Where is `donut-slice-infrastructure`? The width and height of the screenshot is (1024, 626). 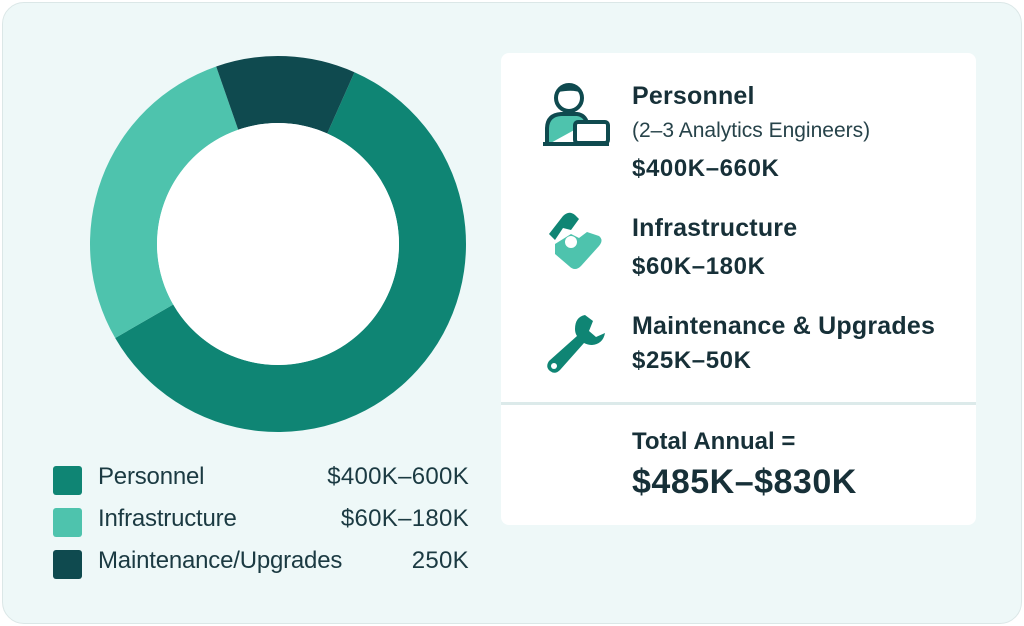
donut-slice-infrastructure is located at coordinates (164, 202).